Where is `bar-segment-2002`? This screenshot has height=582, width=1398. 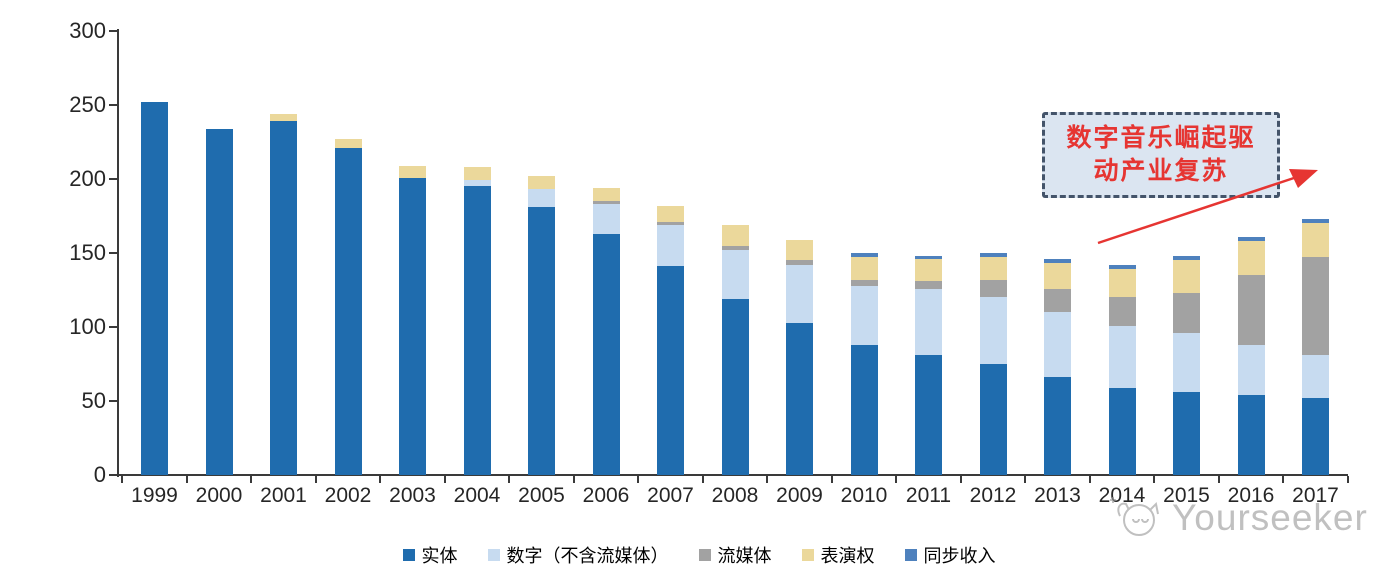 bar-segment-2002 is located at coordinates (348, 143).